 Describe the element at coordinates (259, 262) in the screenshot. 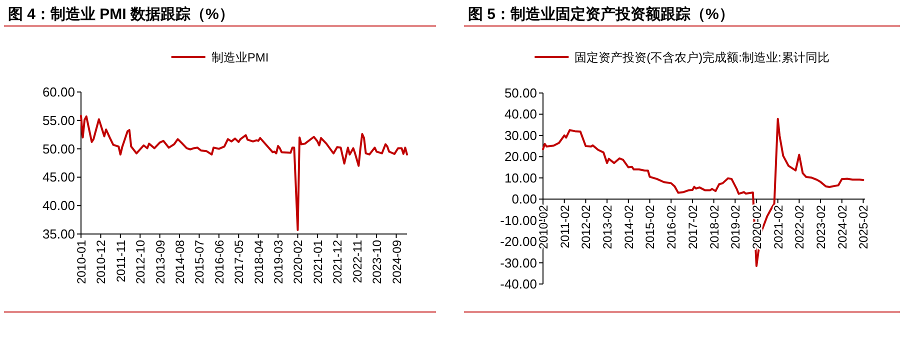

I see `x-tick-label: 2018-04` at that location.